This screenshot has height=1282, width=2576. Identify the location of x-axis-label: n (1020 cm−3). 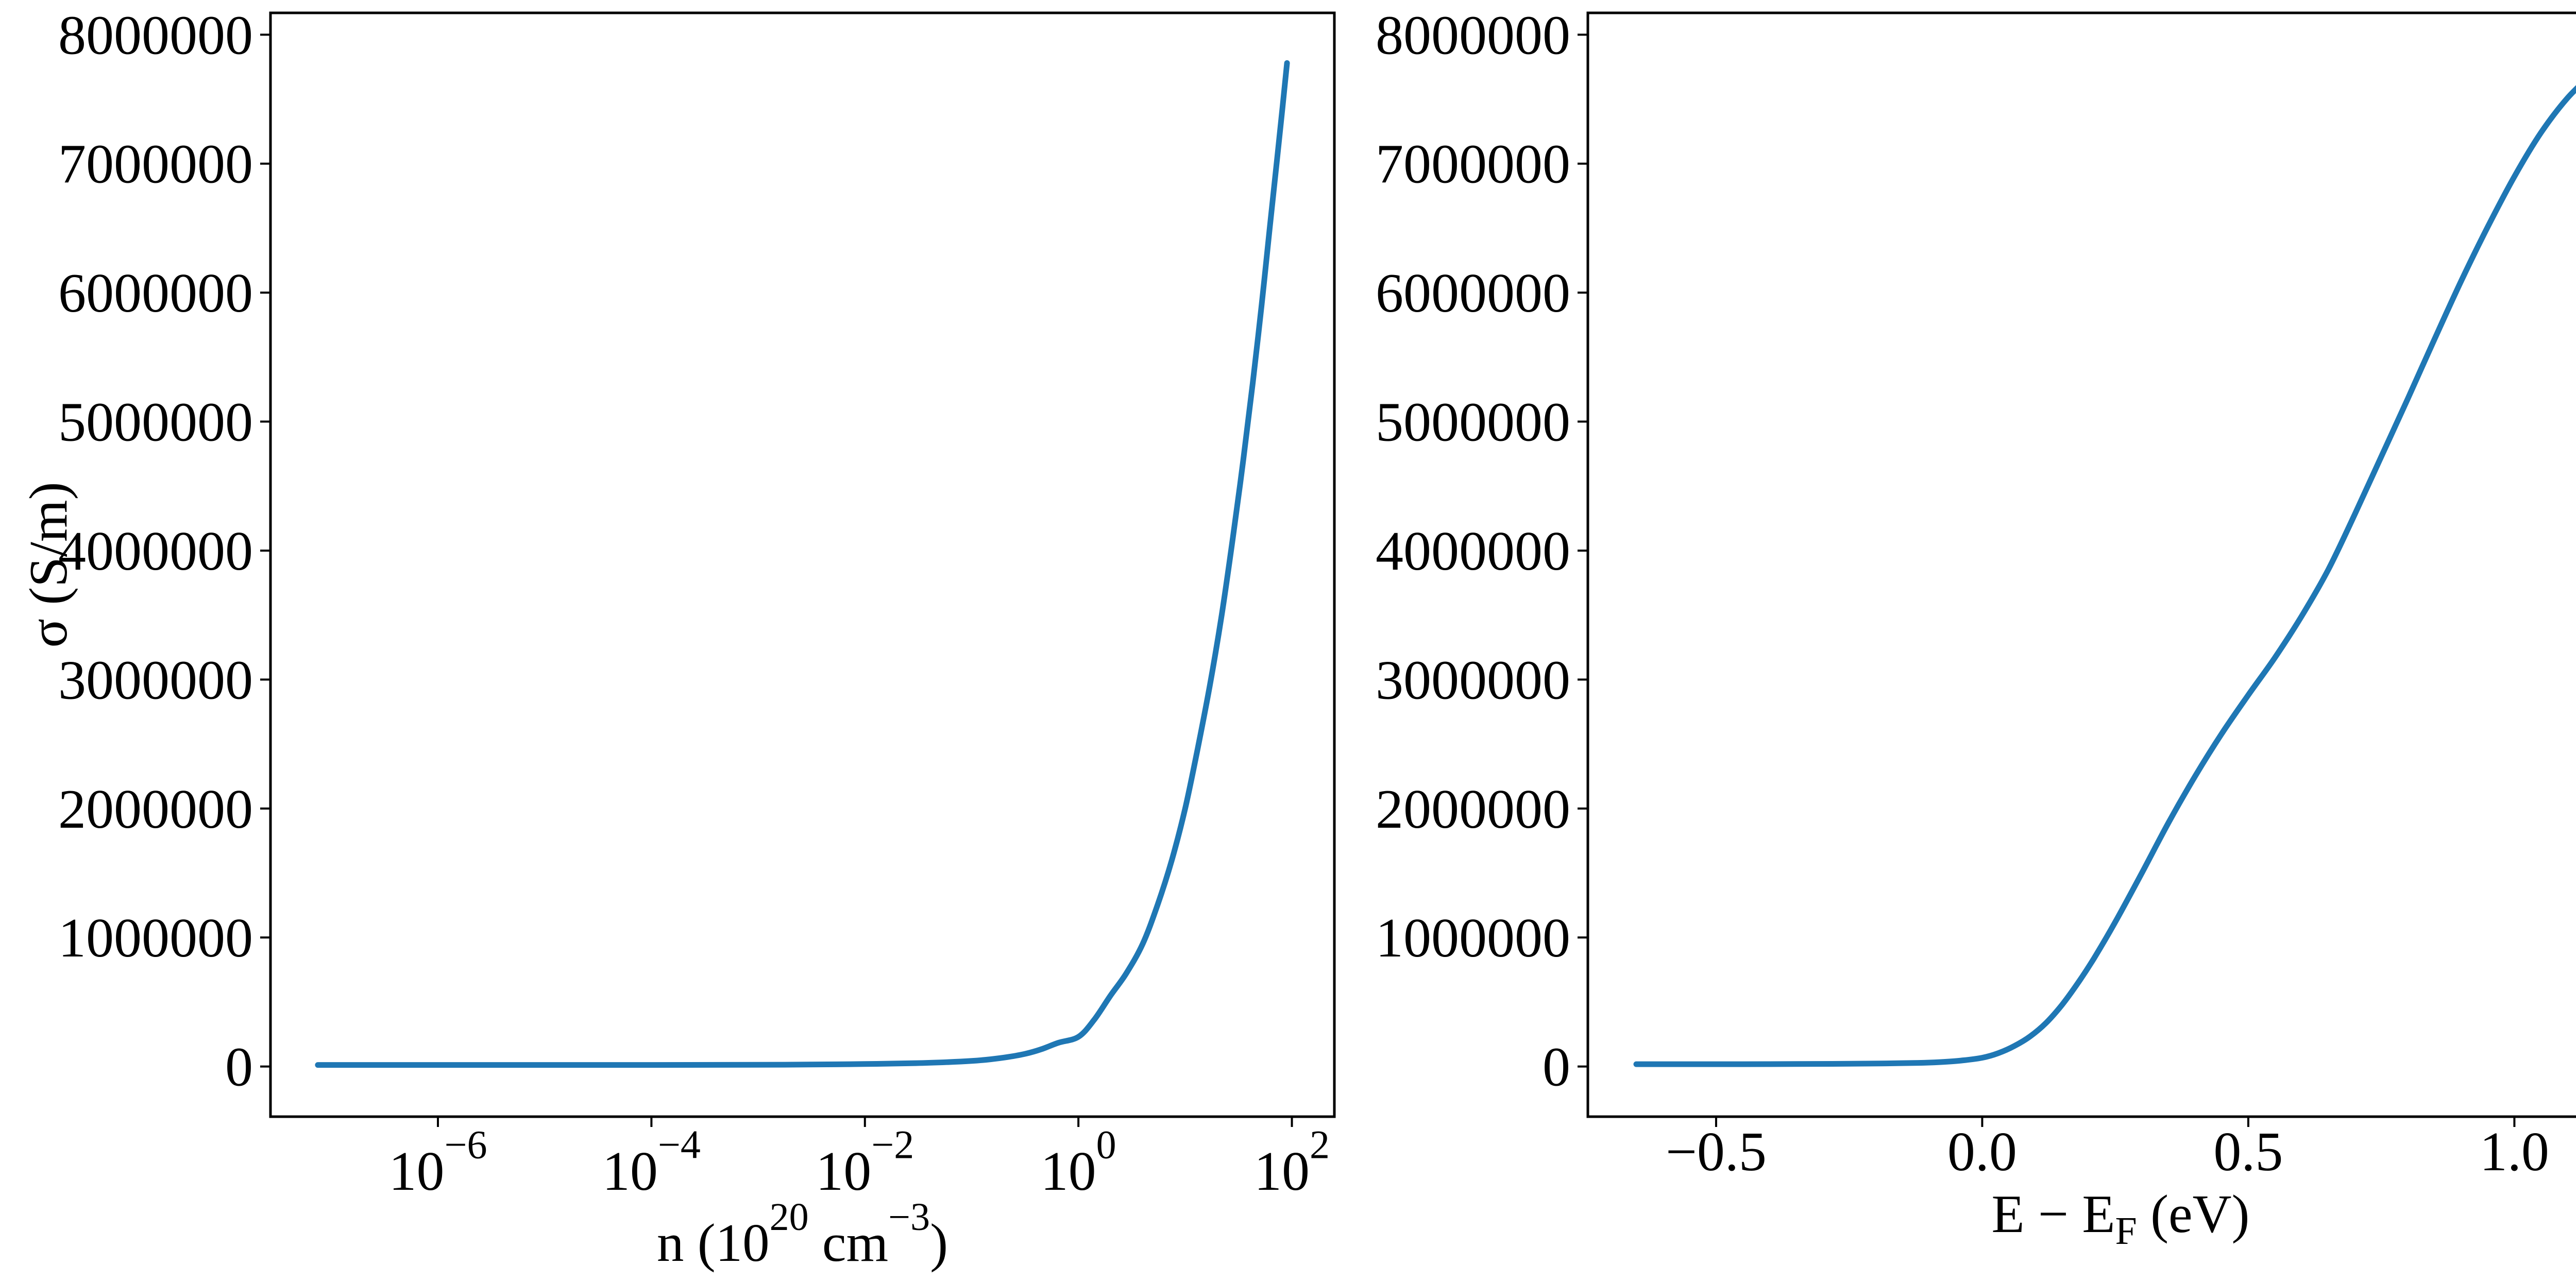
(802, 1234).